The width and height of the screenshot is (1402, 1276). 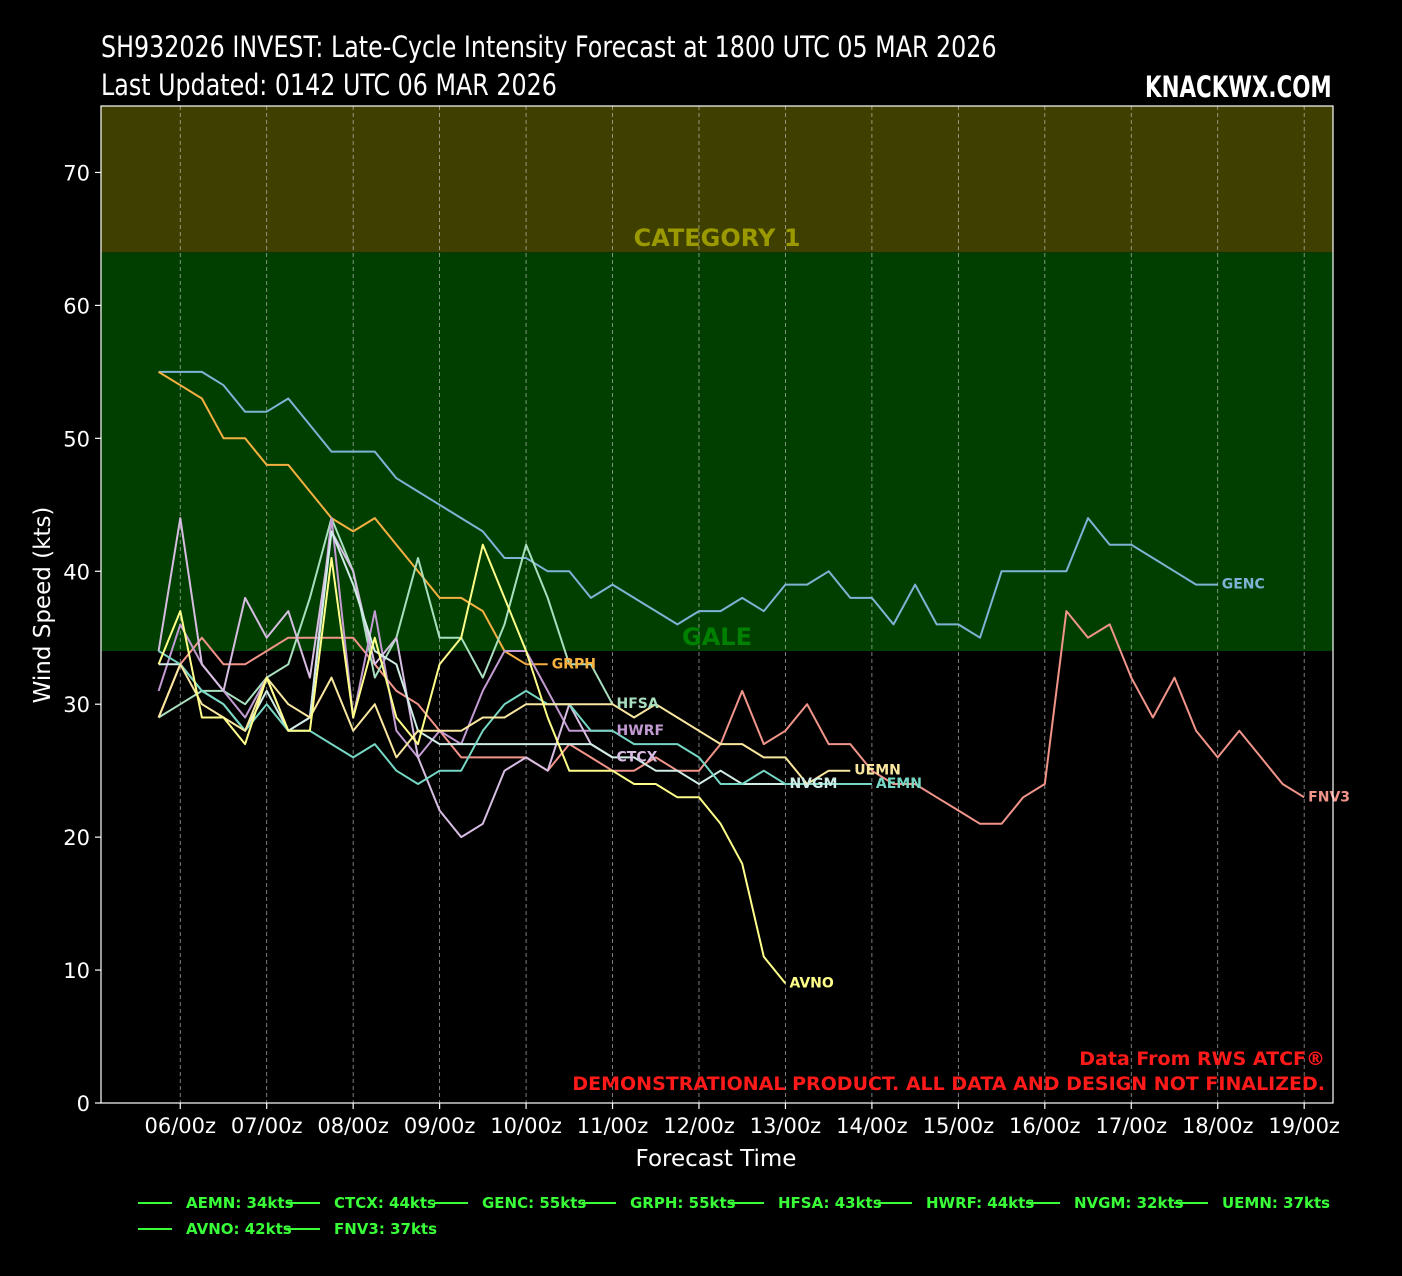 I want to click on x-tick-label: 13/00z, so click(x=786, y=1126).